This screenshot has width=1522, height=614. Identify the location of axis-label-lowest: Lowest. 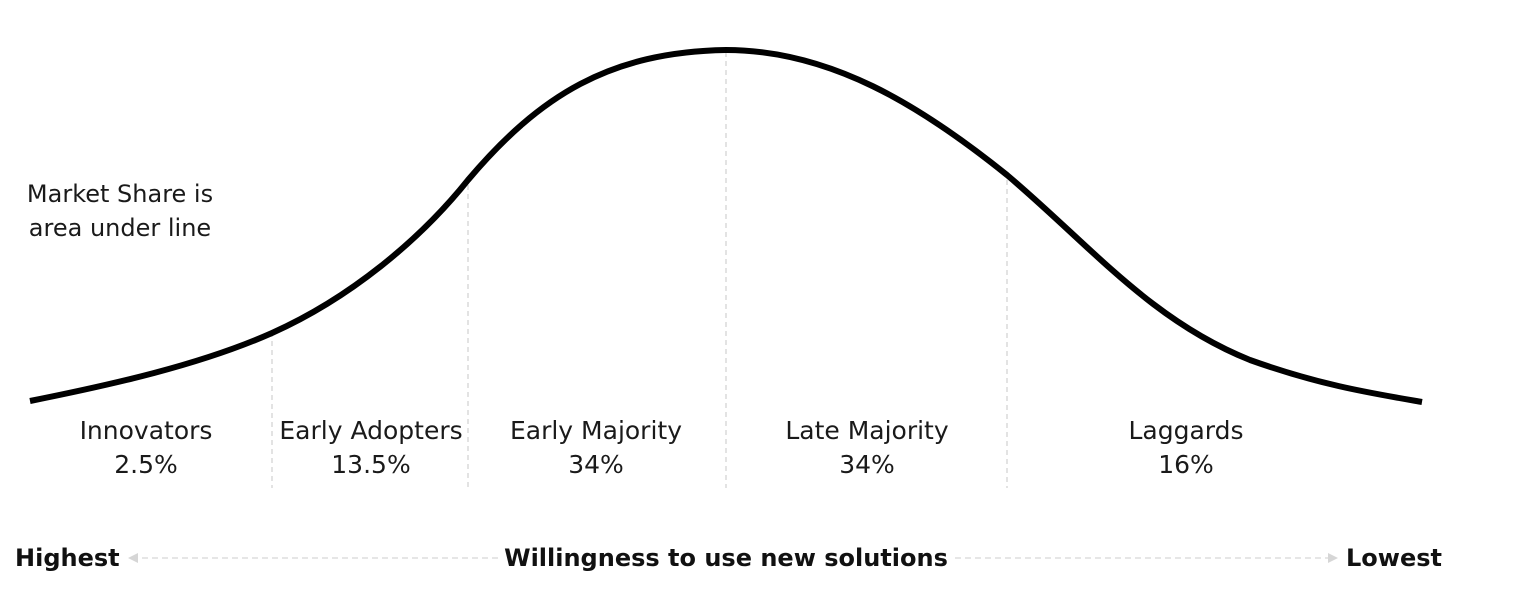
(1394, 558).